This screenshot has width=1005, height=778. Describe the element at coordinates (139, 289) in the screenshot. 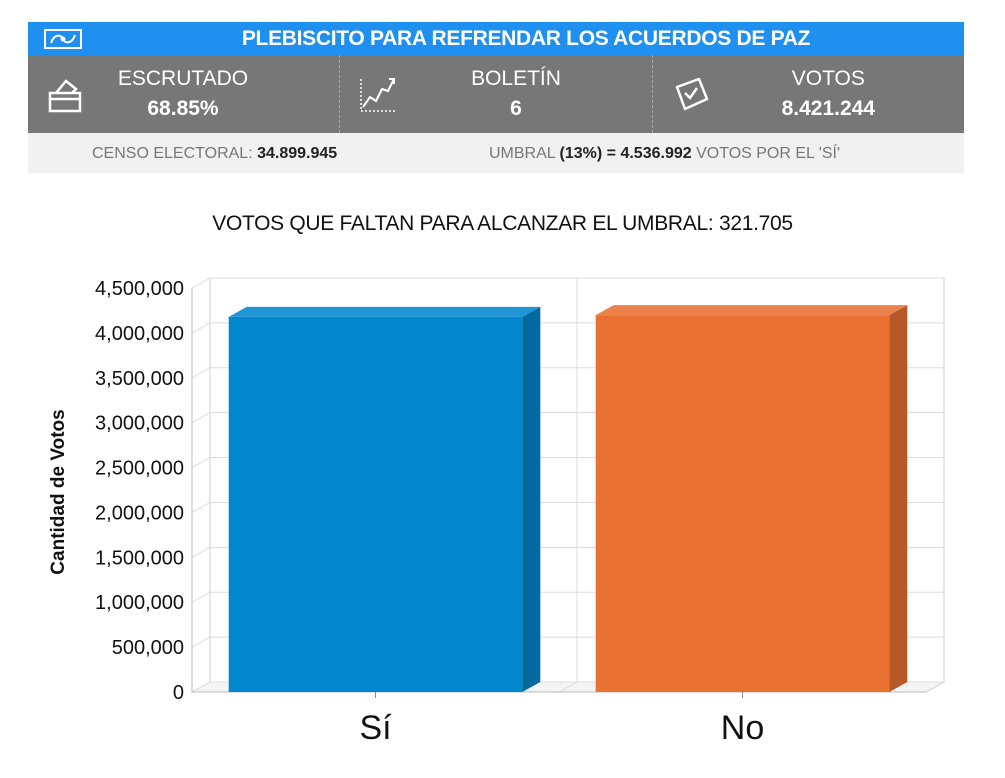

I see `y-tick-label: 4,500,000` at that location.